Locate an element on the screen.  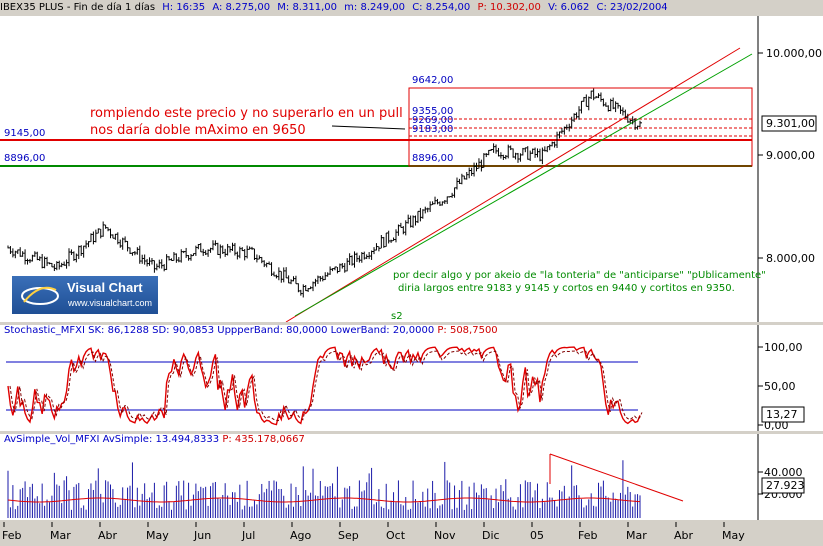
symbol-label: IBEX35 PLUS - Fin de día 1 días is located at coordinates (78, 7).